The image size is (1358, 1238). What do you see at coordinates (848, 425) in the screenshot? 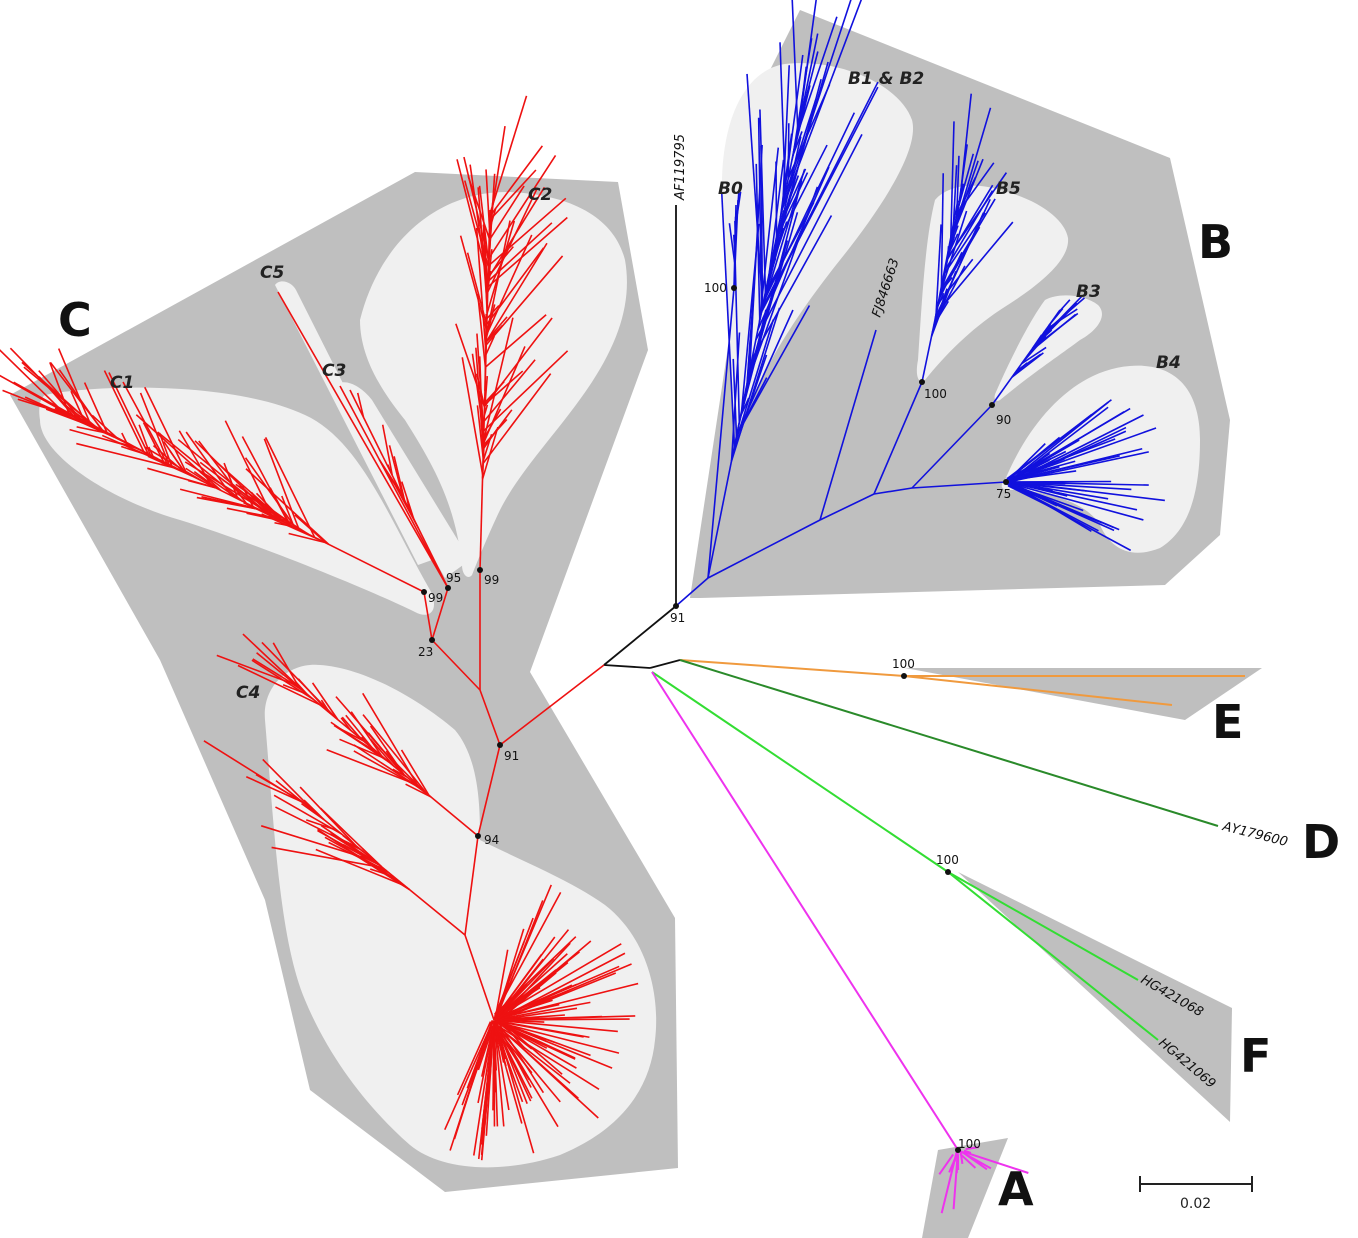
I see `fj846663-branch` at bounding box center [848, 425].